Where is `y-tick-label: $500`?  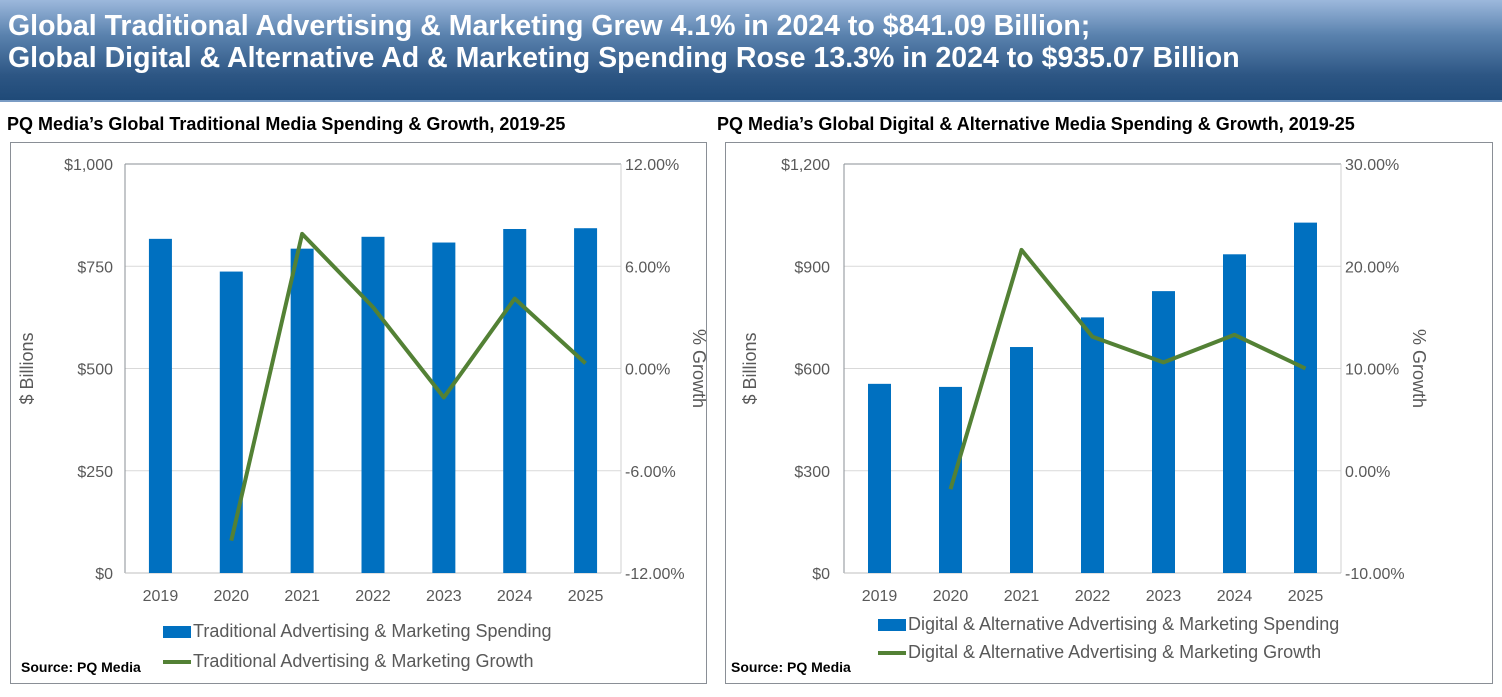 y-tick-label: $500 is located at coordinates (95, 370).